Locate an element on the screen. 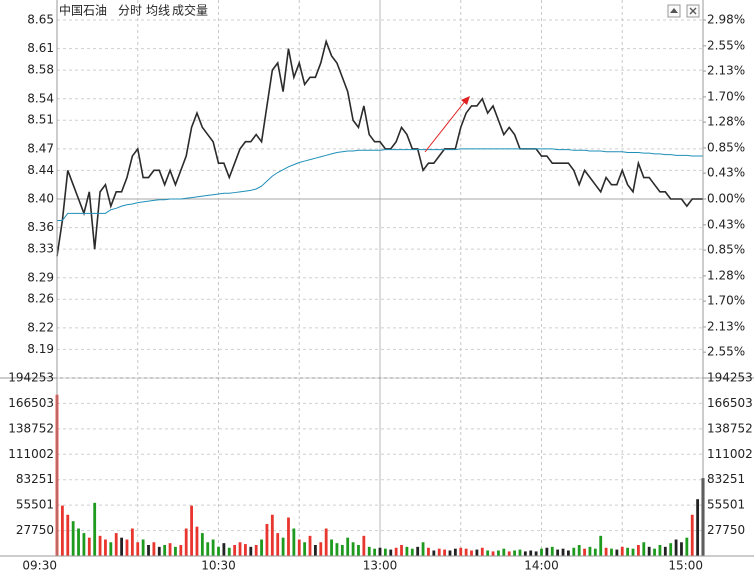  y2-tick-label: 2.13% is located at coordinates (726, 71).